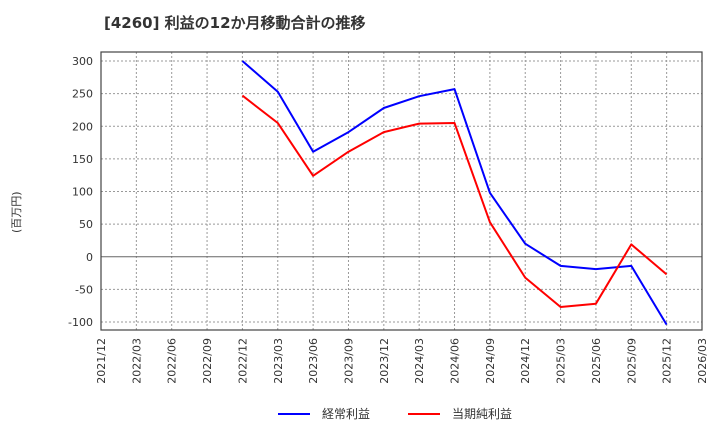 The image size is (720, 440). I want to click on y-tick-label: 200, so click(82, 126).